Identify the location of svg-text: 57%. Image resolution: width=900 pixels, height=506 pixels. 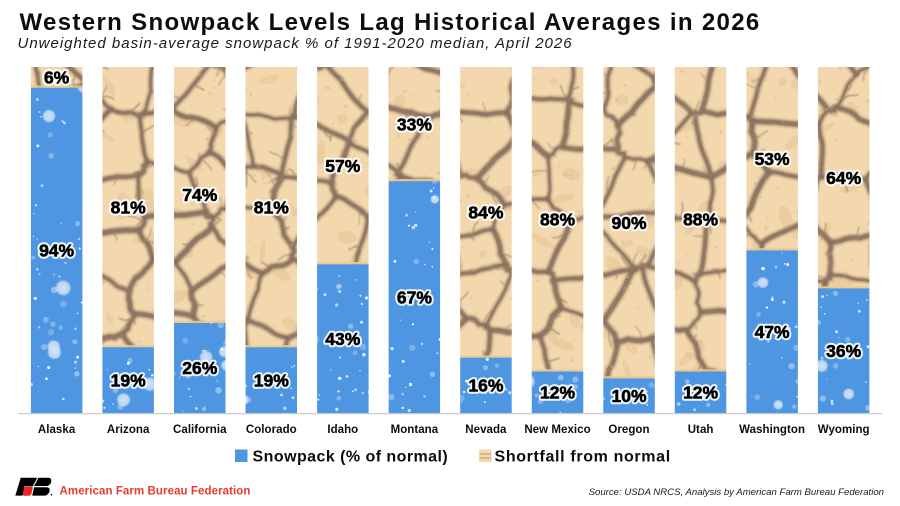
(342, 166).